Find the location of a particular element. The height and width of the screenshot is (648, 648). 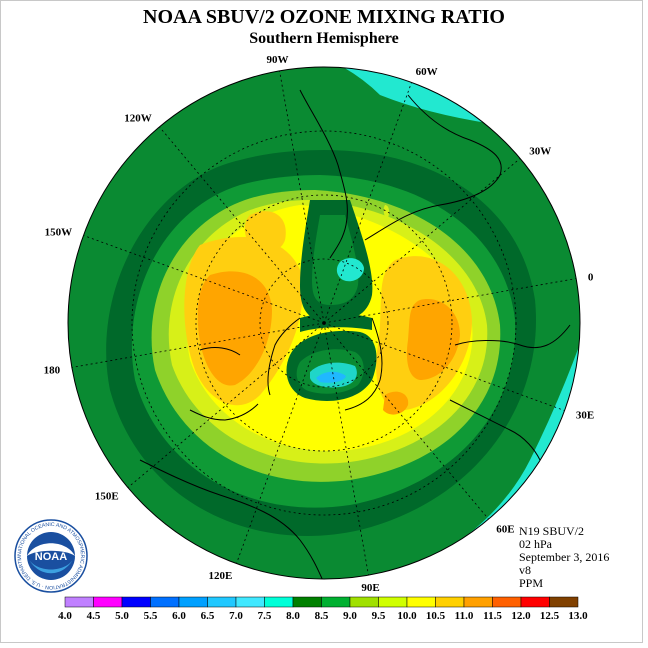

figure-subtitle: Southern Hemisphere is located at coordinates (324, 38).